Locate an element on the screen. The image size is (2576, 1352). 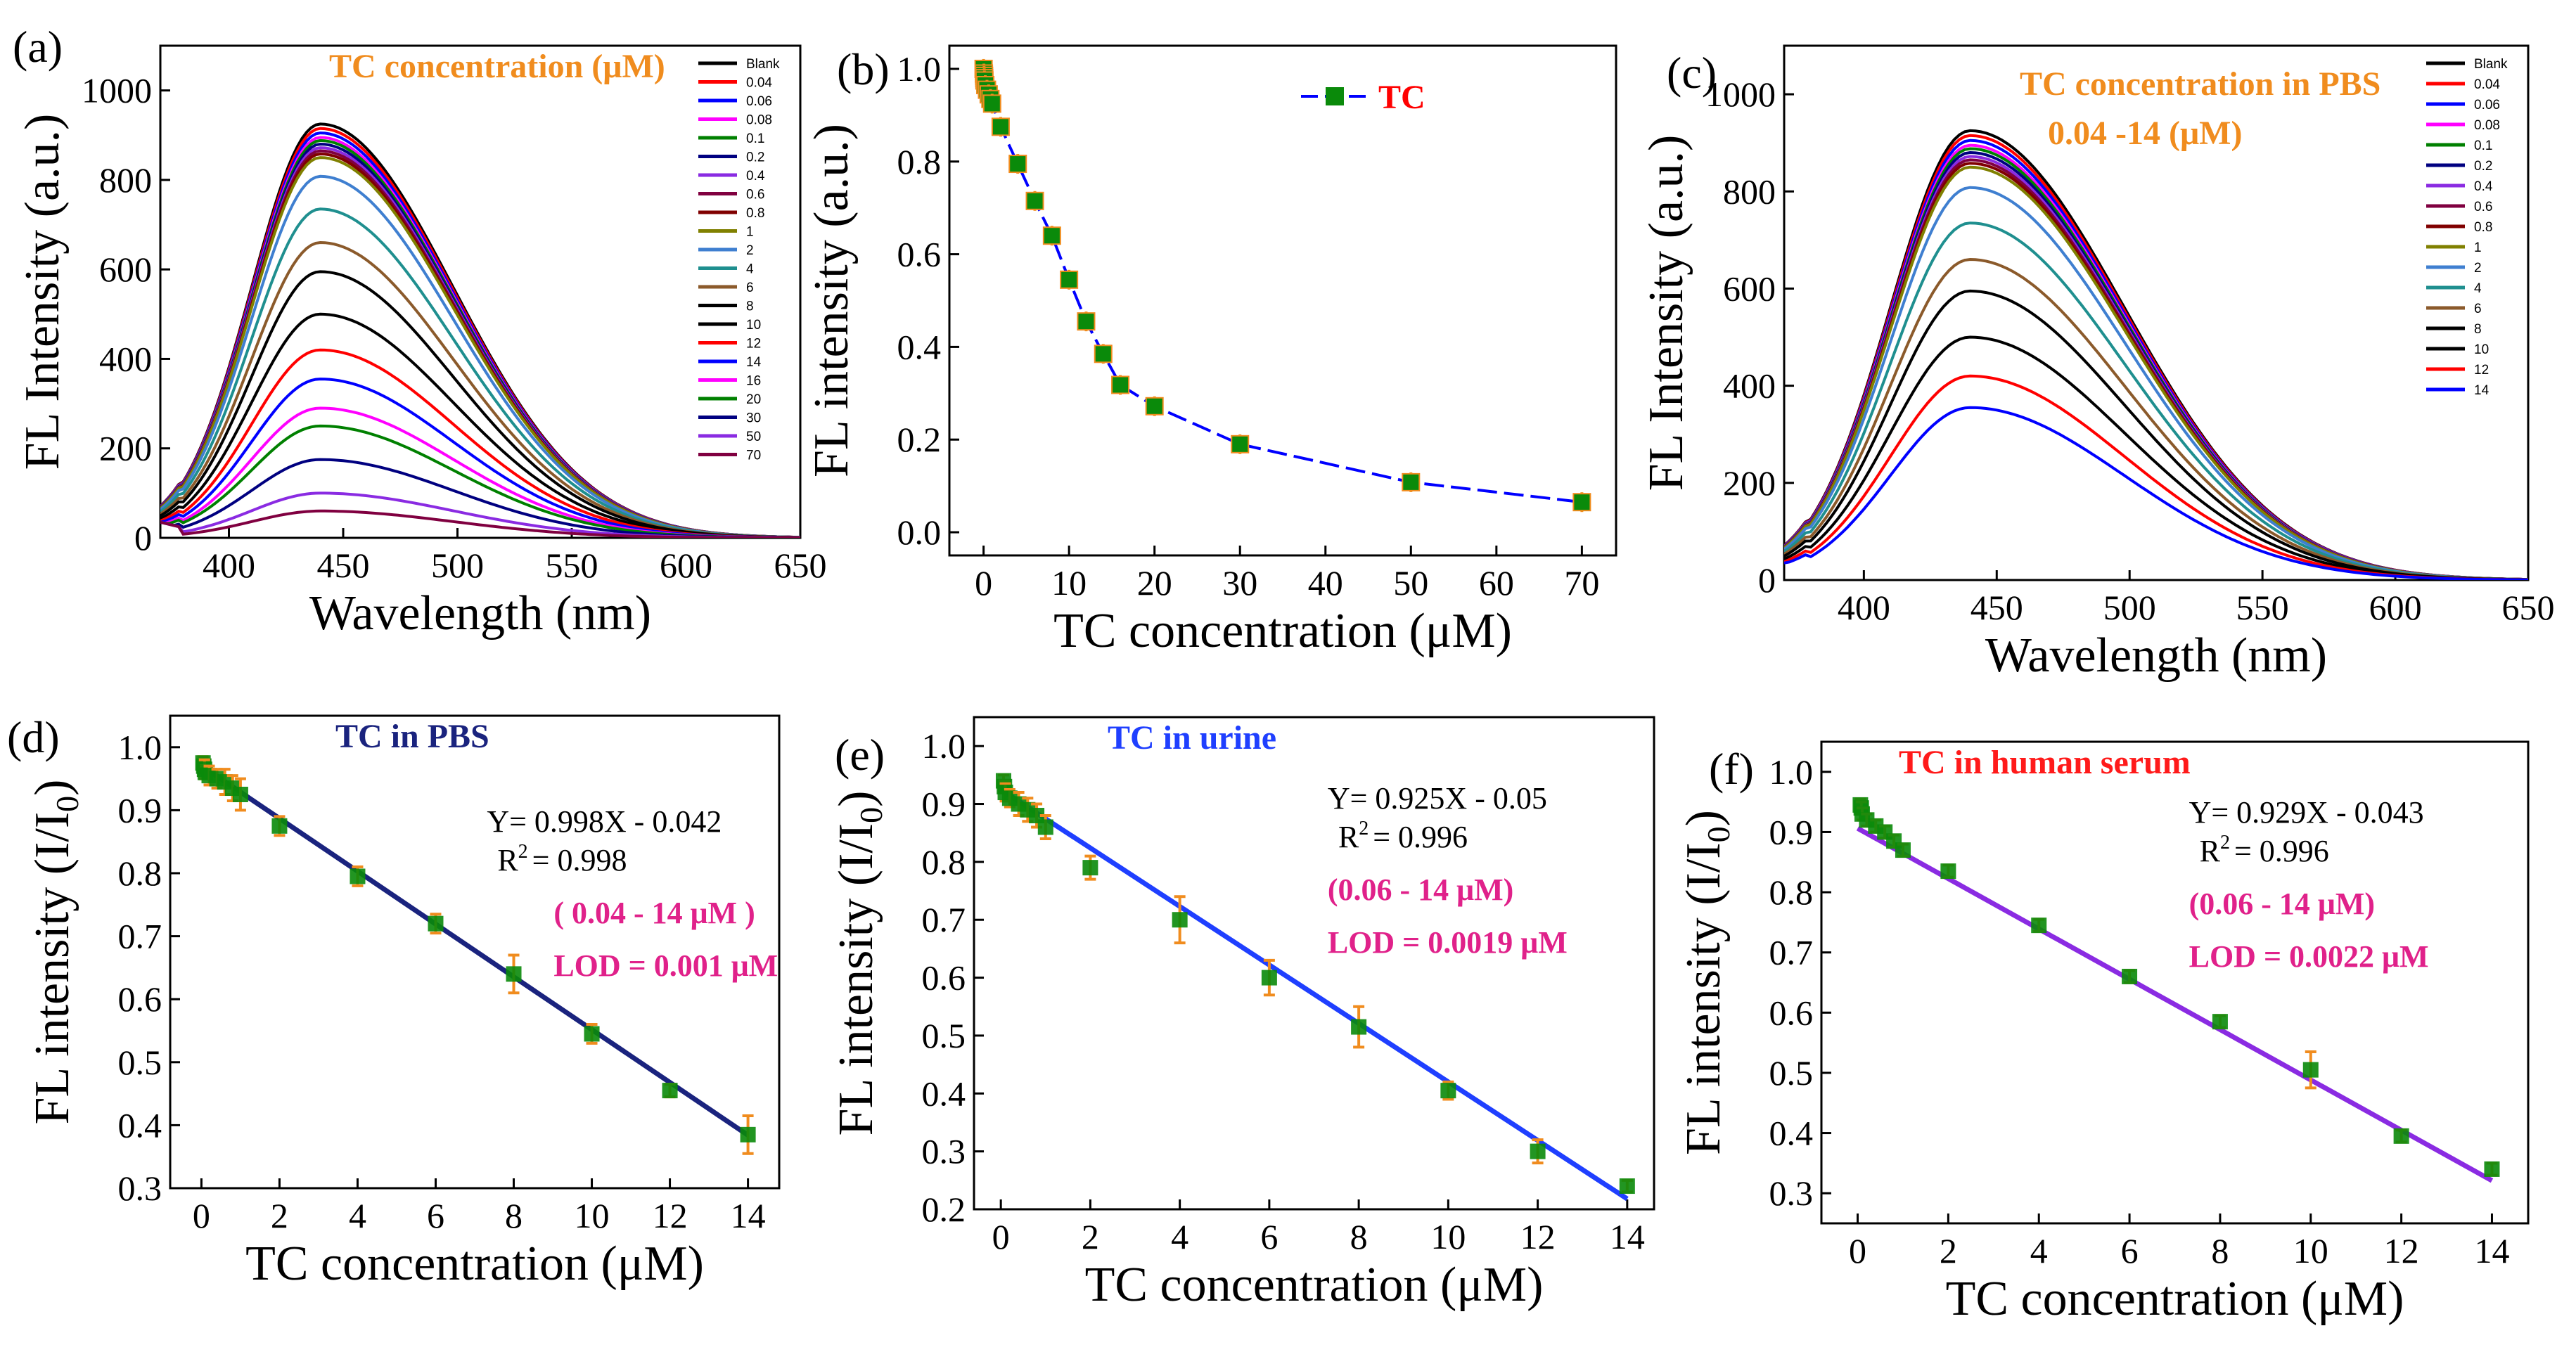
x-tick-label: 500 is located at coordinates (2129, 608).